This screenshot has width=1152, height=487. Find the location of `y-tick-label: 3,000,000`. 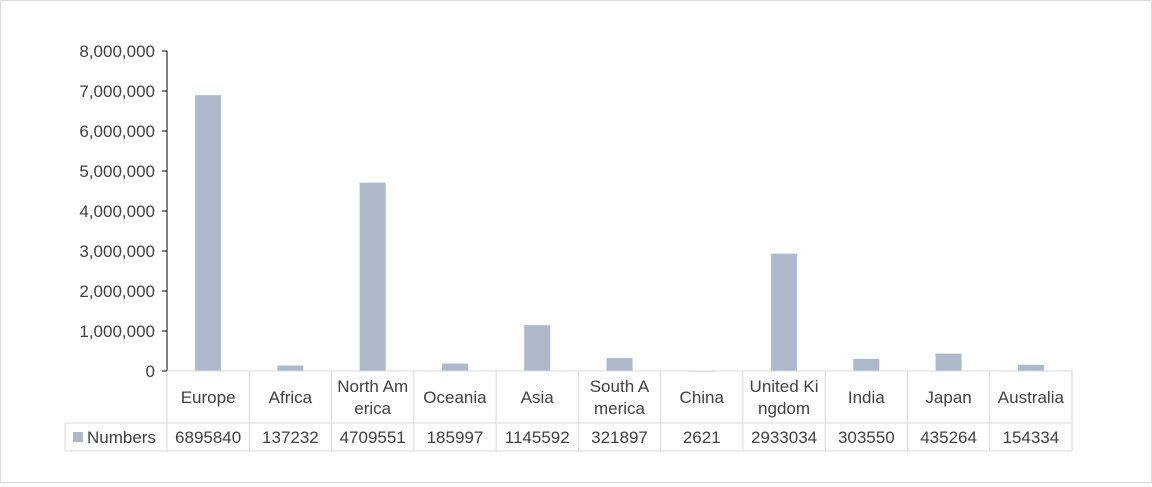

y-tick-label: 3,000,000 is located at coordinates (117, 251).